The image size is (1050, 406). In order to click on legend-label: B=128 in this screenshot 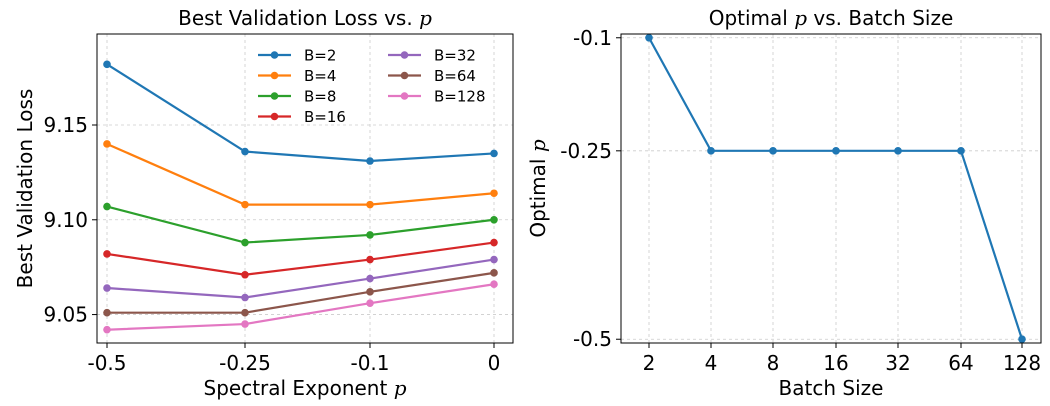, I will do `click(460, 97)`.